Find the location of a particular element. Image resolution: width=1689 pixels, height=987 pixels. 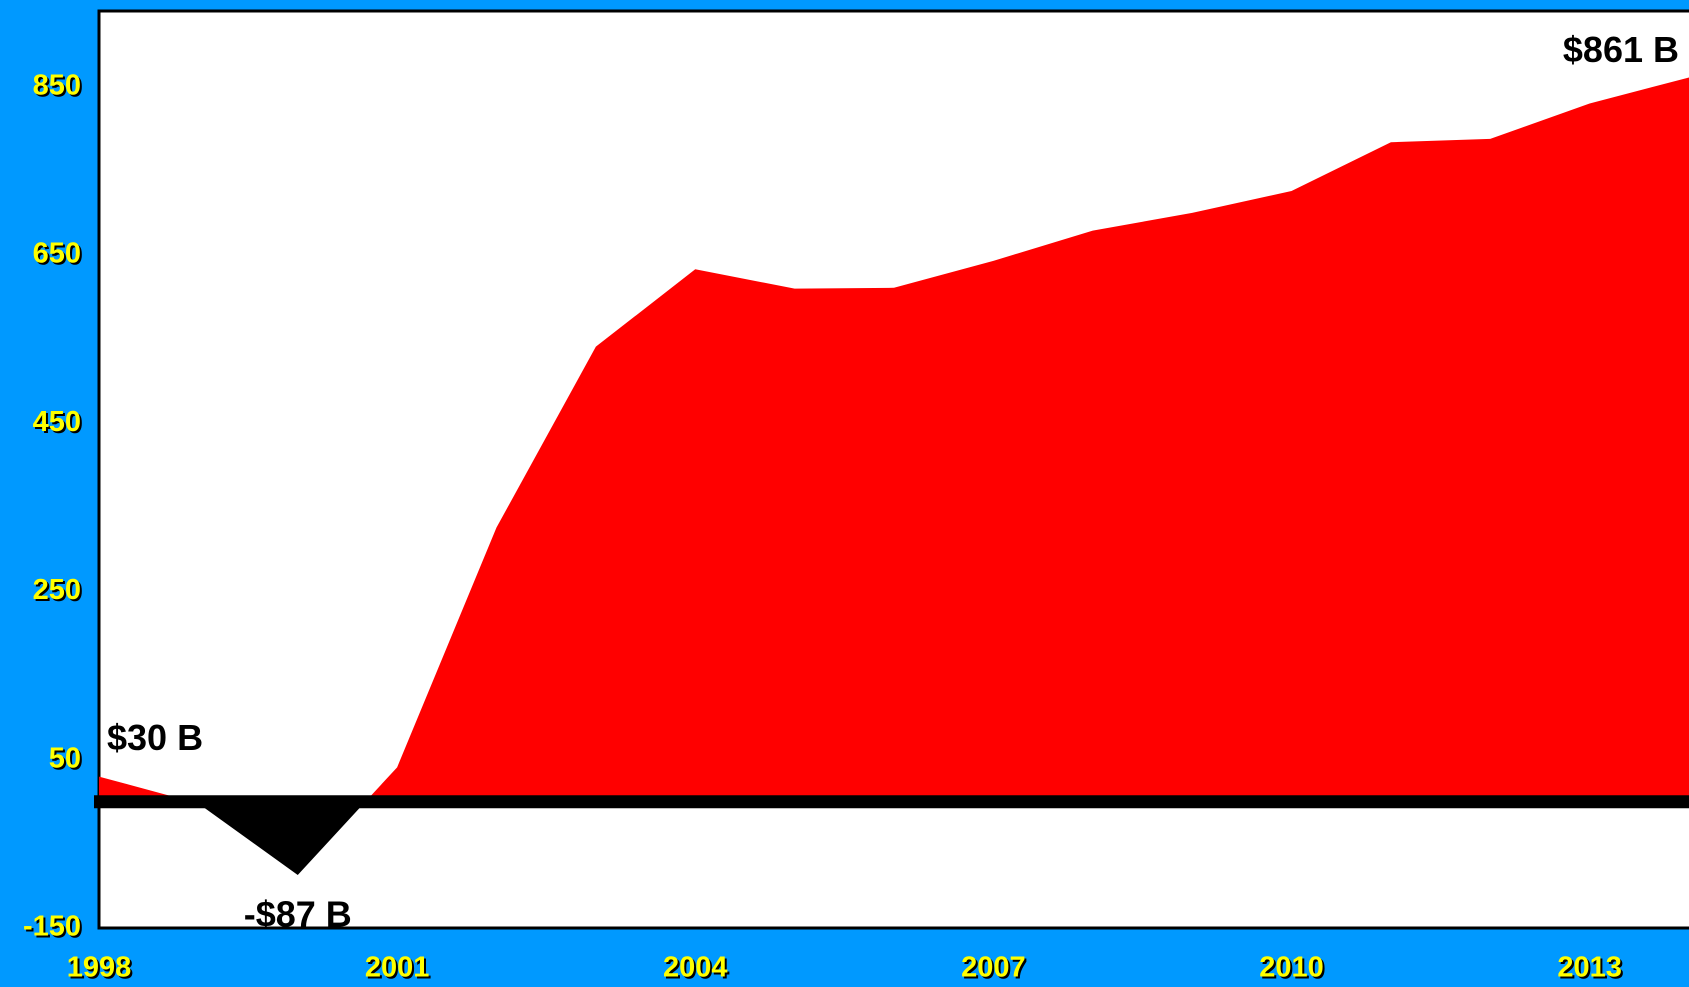

x-tick-label: 2007 is located at coordinates (993, 968).